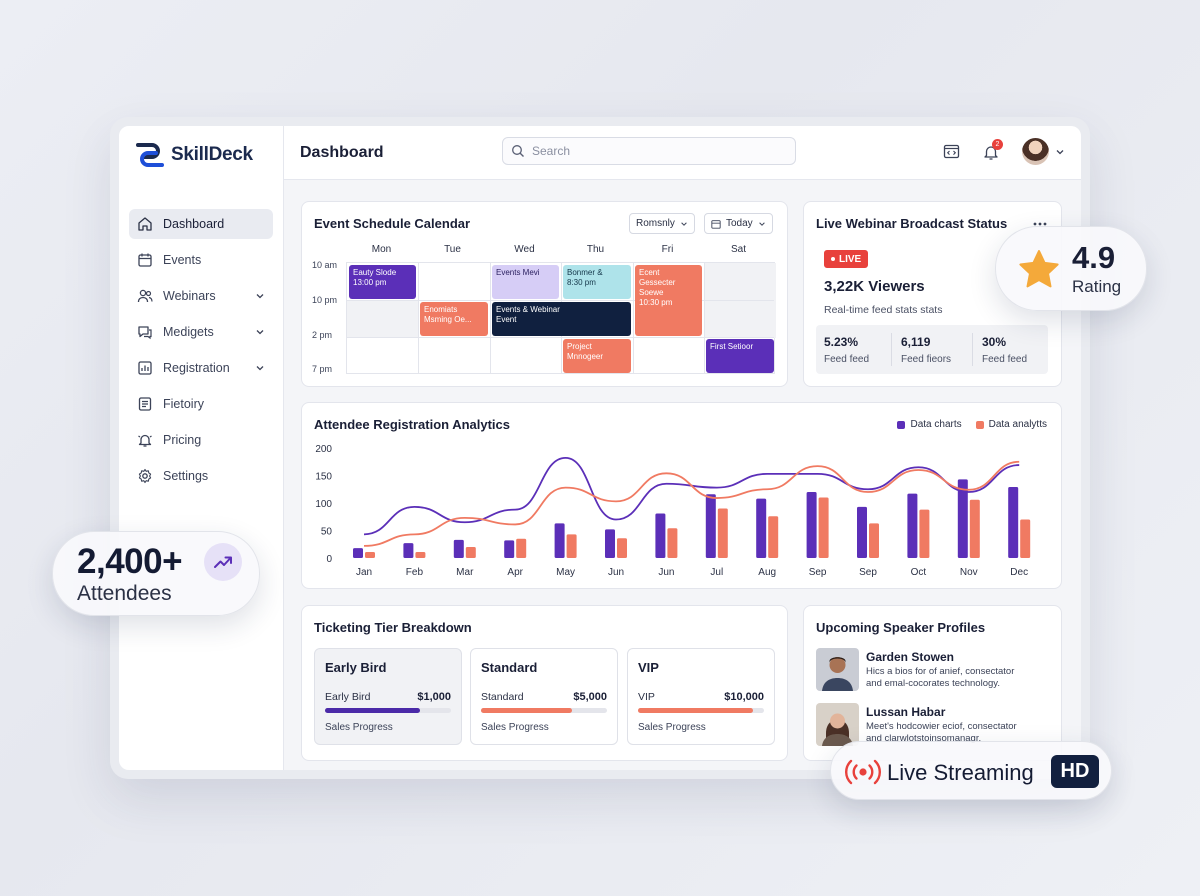 The image size is (1200, 896). What do you see at coordinates (182, 260) in the screenshot?
I see `sidebar-item-label: Events` at bounding box center [182, 260].